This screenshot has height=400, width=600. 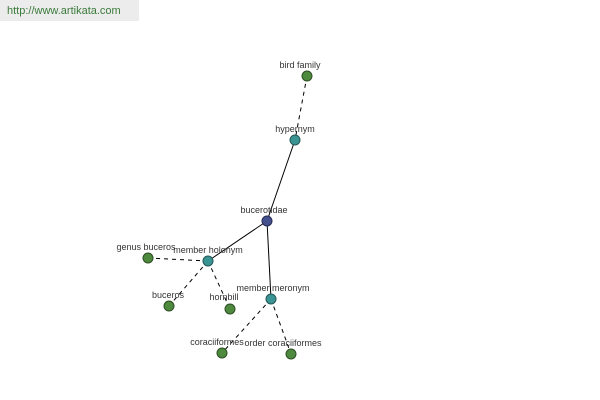 I want to click on node-label: bucerotidae, so click(x=263, y=210).